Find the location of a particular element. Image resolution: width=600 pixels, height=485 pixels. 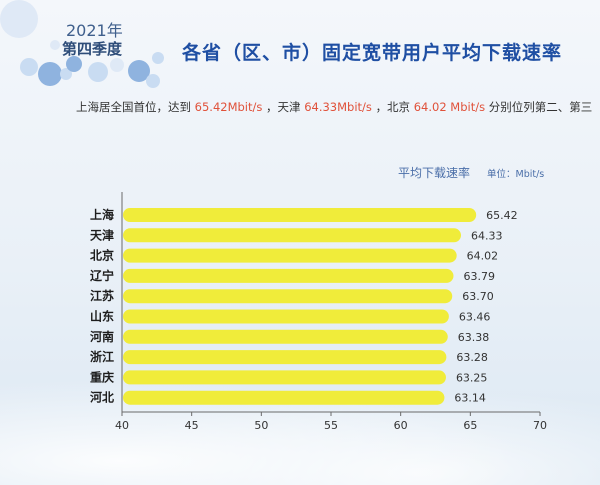

subtitle-text: 分别位列第二、第三 is located at coordinates (540, 107).